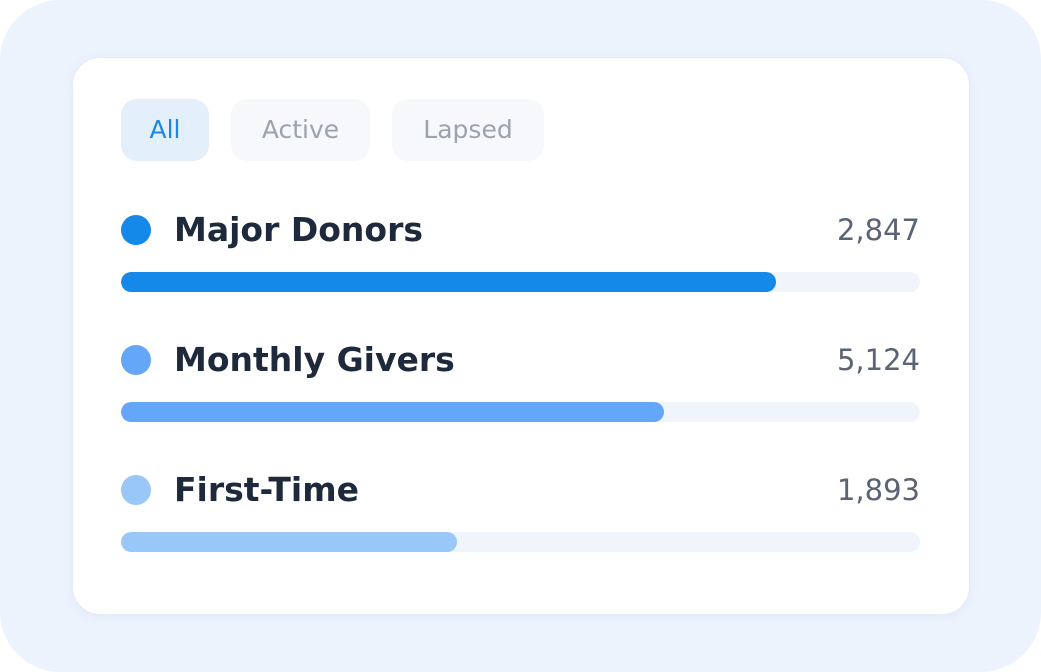 The width and height of the screenshot is (1041, 672). I want to click on segment-name: First-Time, so click(266, 489).